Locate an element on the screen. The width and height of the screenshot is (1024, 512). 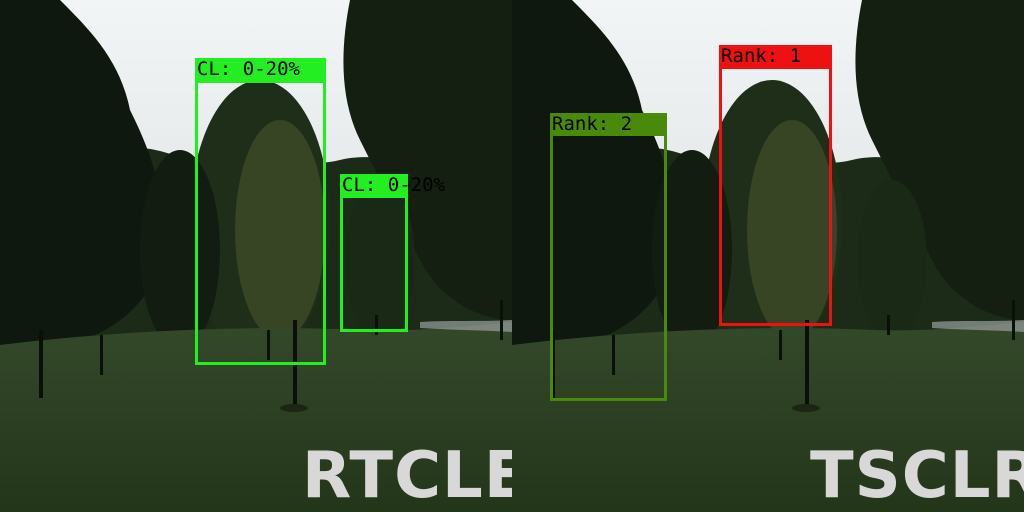
panel-title-left: RTCLE is located at coordinates (407, 475).